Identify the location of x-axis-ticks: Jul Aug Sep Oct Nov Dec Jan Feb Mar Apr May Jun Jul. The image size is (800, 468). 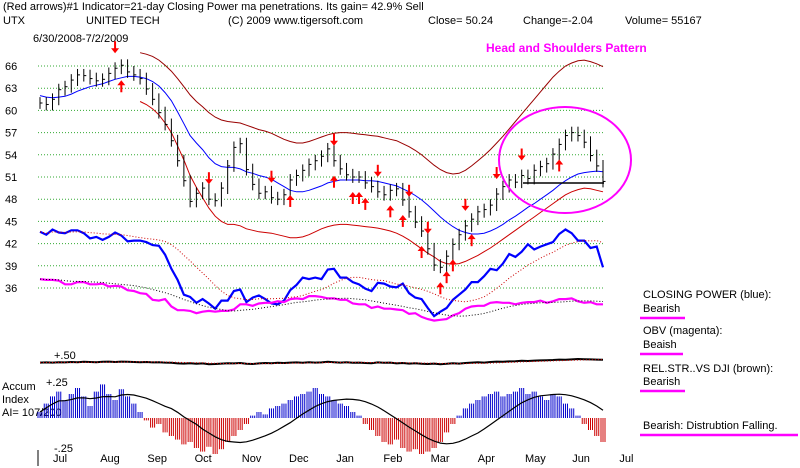
(343, 459).